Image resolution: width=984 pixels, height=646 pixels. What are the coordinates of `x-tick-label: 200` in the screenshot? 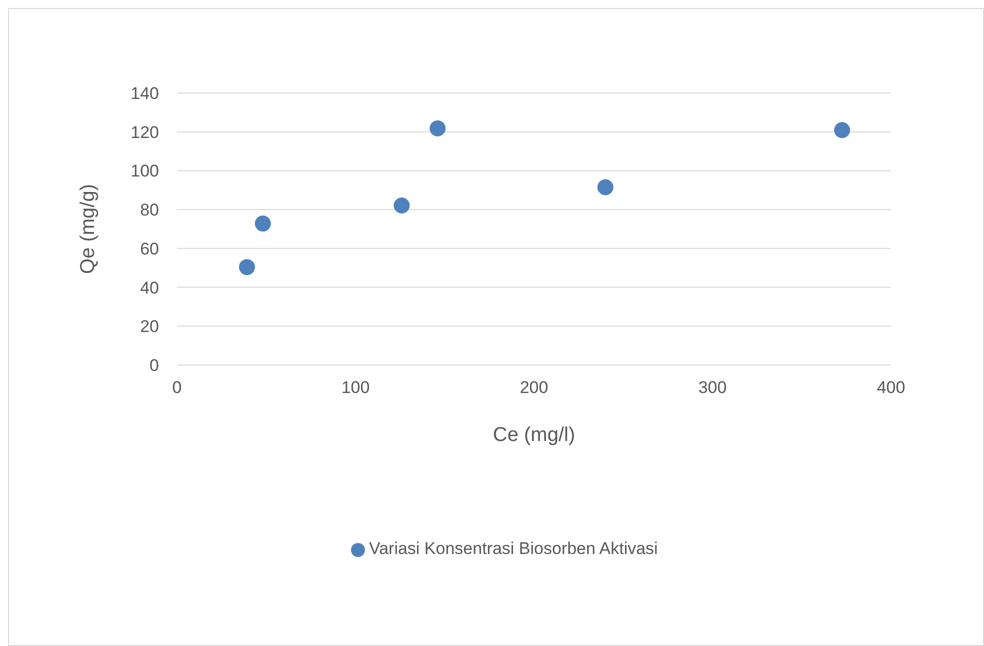 It's located at (534, 388).